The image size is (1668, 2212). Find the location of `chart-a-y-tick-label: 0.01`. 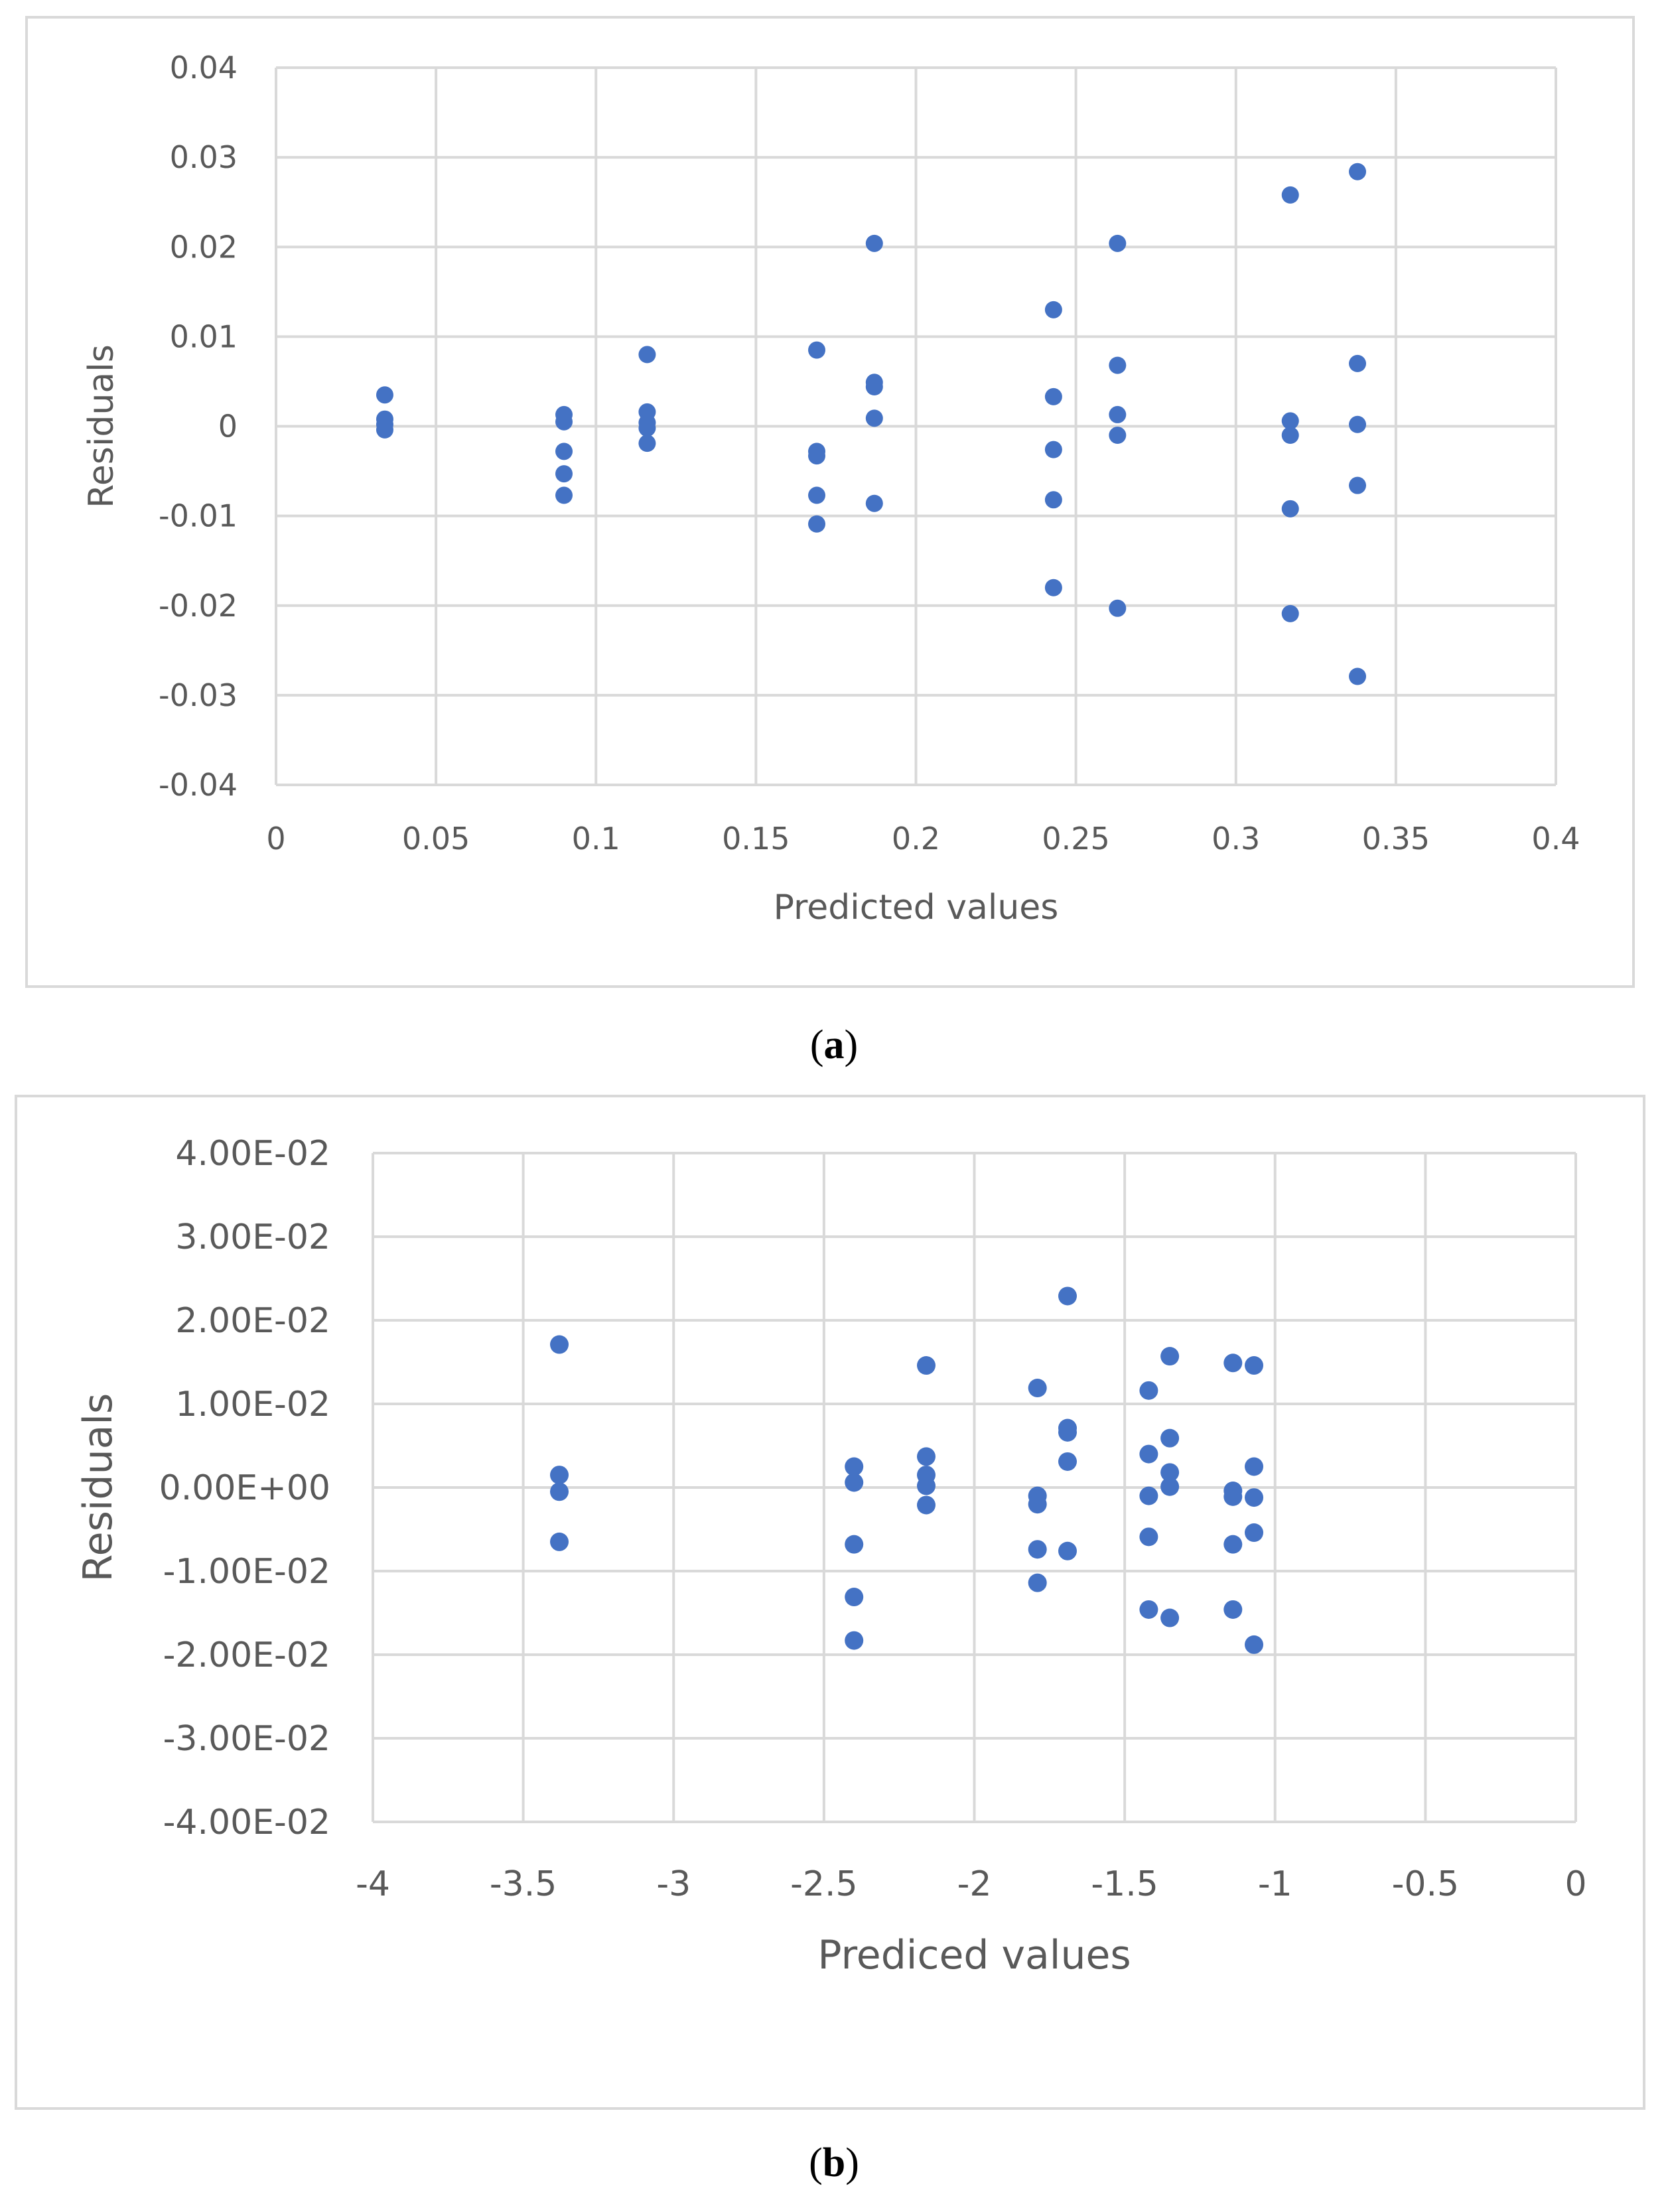

chart-a-y-tick-label: 0.01 is located at coordinates (204, 336).